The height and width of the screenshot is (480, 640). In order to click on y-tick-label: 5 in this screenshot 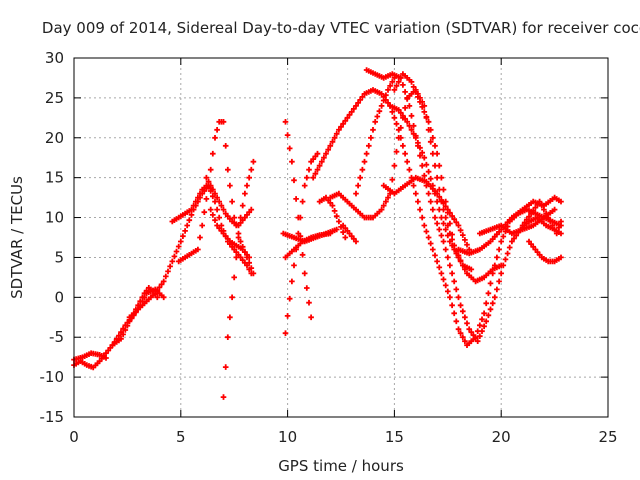, I will do `click(59, 257)`.